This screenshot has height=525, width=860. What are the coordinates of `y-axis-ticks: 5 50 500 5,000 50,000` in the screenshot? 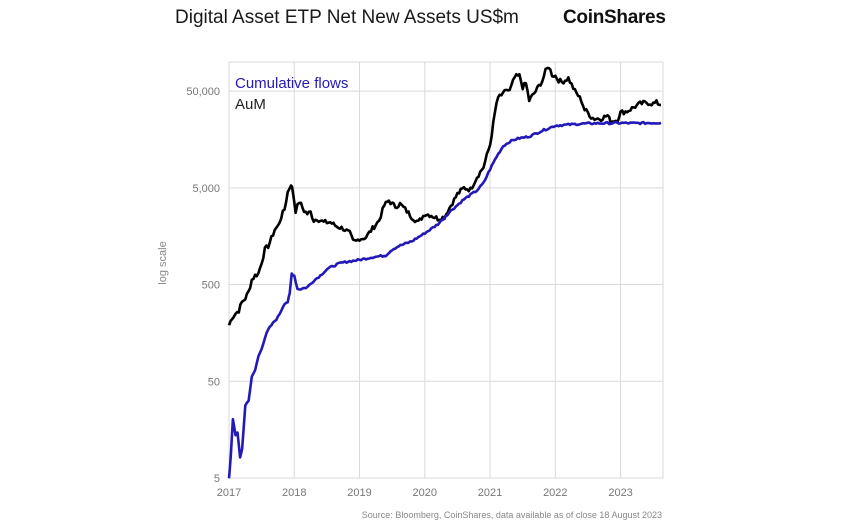 It's located at (203, 285).